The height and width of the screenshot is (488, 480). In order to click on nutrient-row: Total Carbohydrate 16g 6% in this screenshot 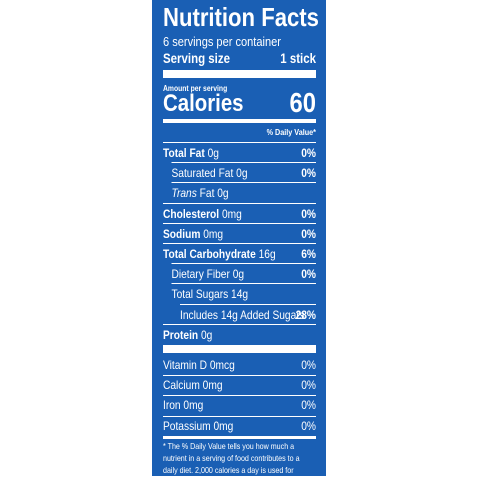, I will do `click(239, 254)`.